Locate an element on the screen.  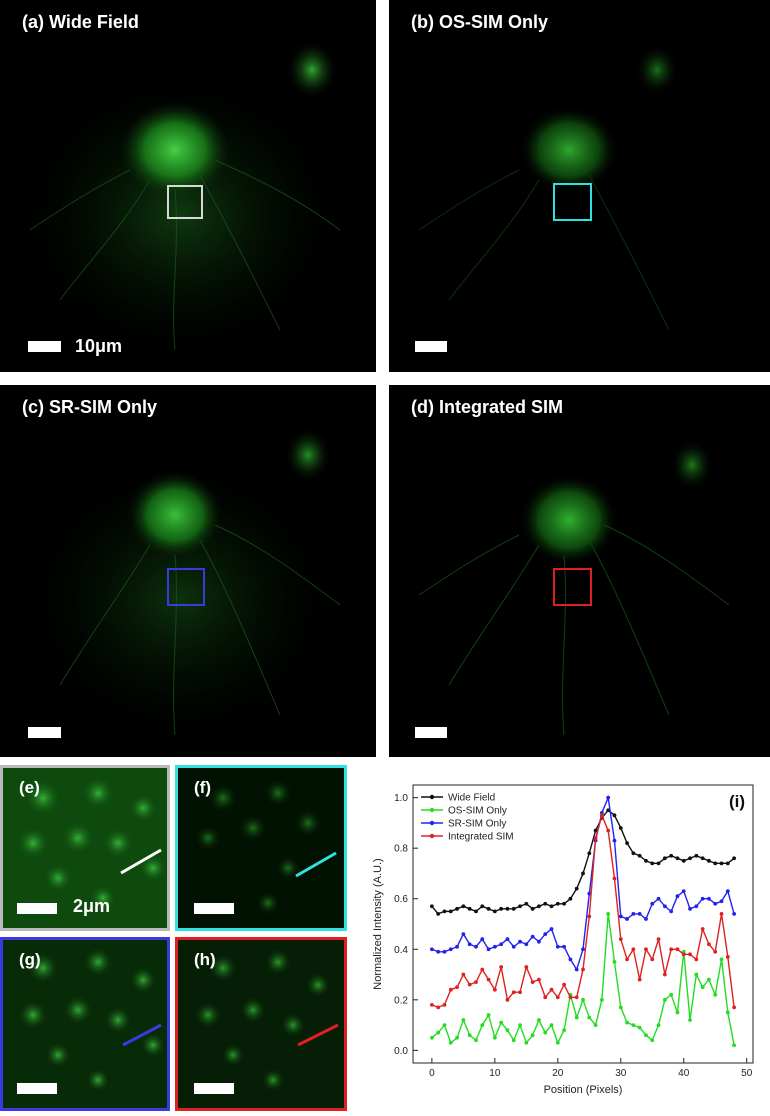
y-tick-label: 1.0 is located at coordinates (401, 798).